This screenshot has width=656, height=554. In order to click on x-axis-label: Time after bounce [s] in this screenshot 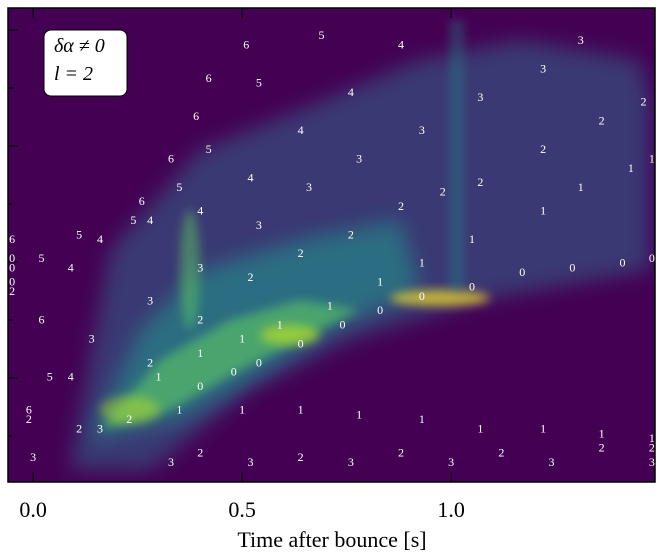, I will do `click(331, 539)`.